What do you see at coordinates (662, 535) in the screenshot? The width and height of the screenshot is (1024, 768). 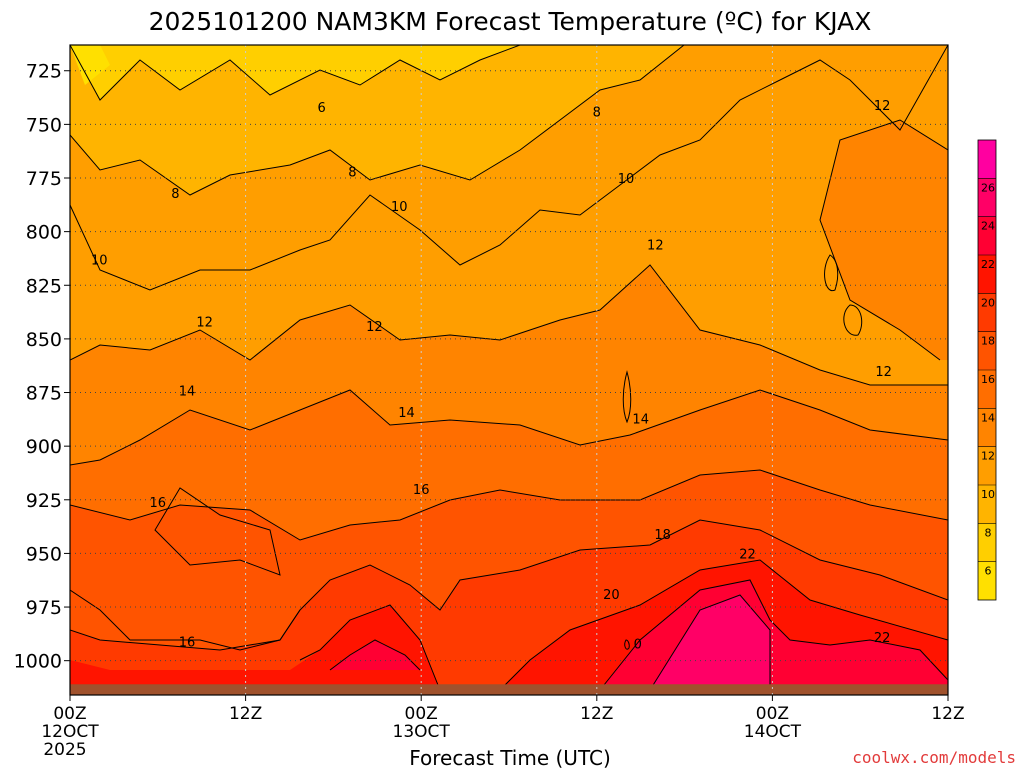 I see `contour-label: 18` at bounding box center [662, 535].